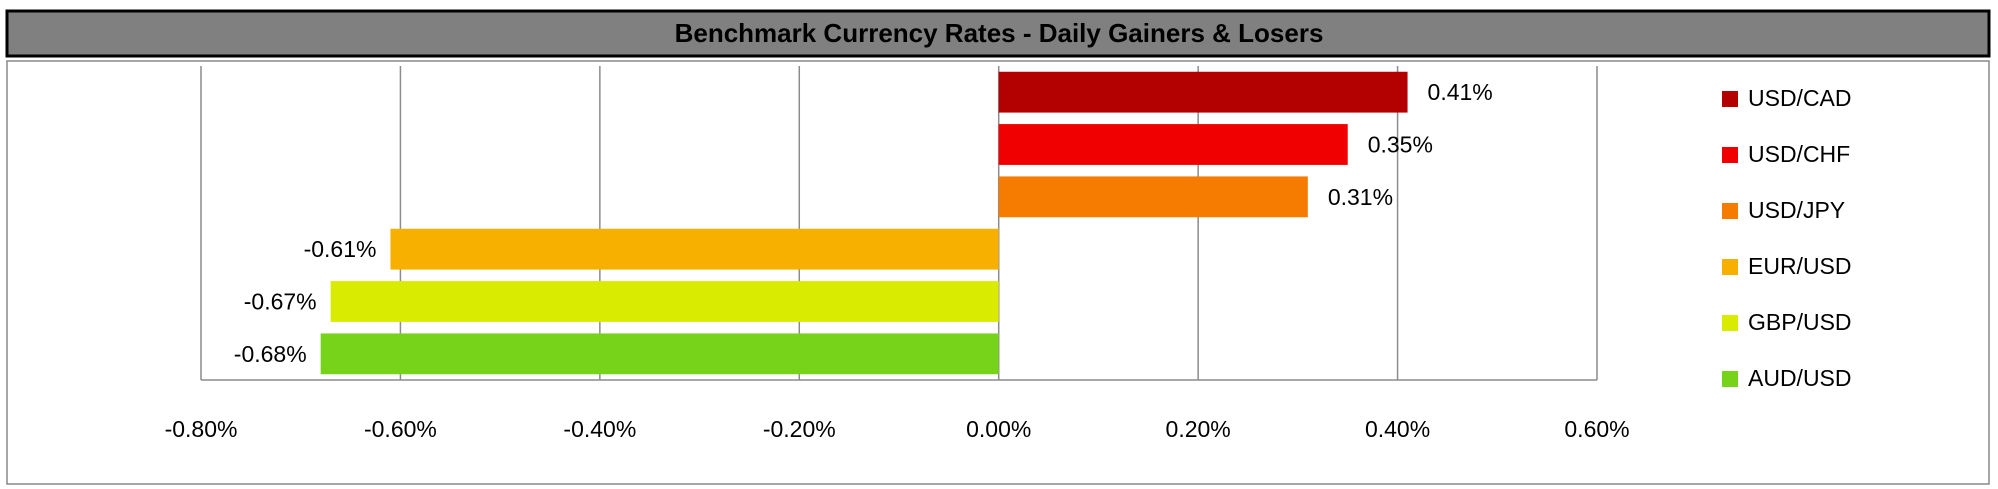 The width and height of the screenshot is (1998, 489). Describe the element at coordinates (1198, 429) in the screenshot. I see `x-tick-label: 0.20%` at that location.